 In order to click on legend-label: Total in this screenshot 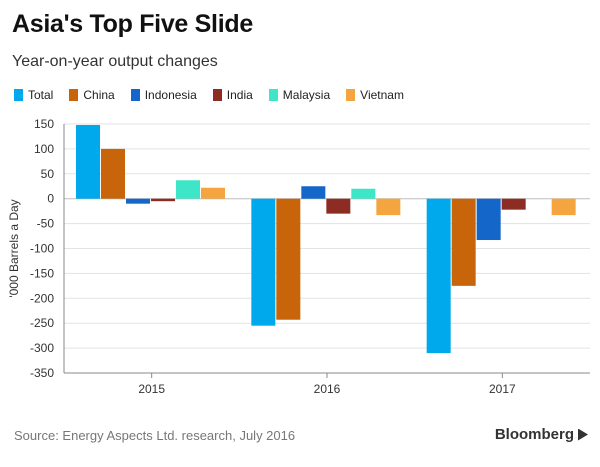, I will do `click(41, 95)`.